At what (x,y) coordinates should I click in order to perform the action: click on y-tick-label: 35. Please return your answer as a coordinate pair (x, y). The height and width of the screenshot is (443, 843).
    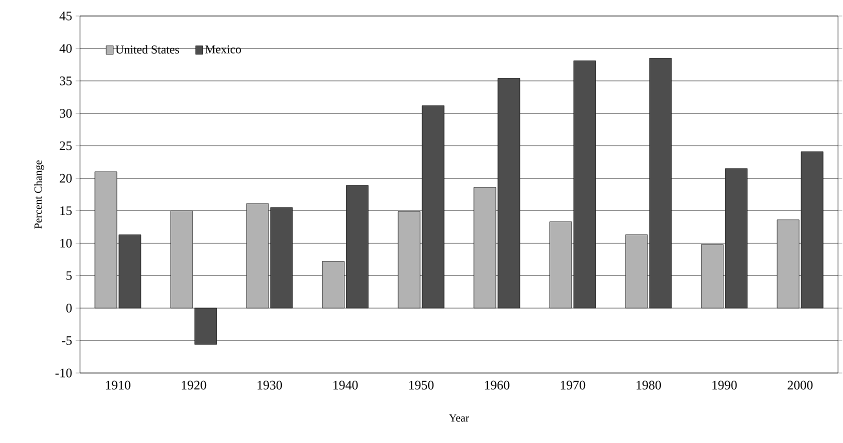
    Looking at the image, I should click on (66, 81).